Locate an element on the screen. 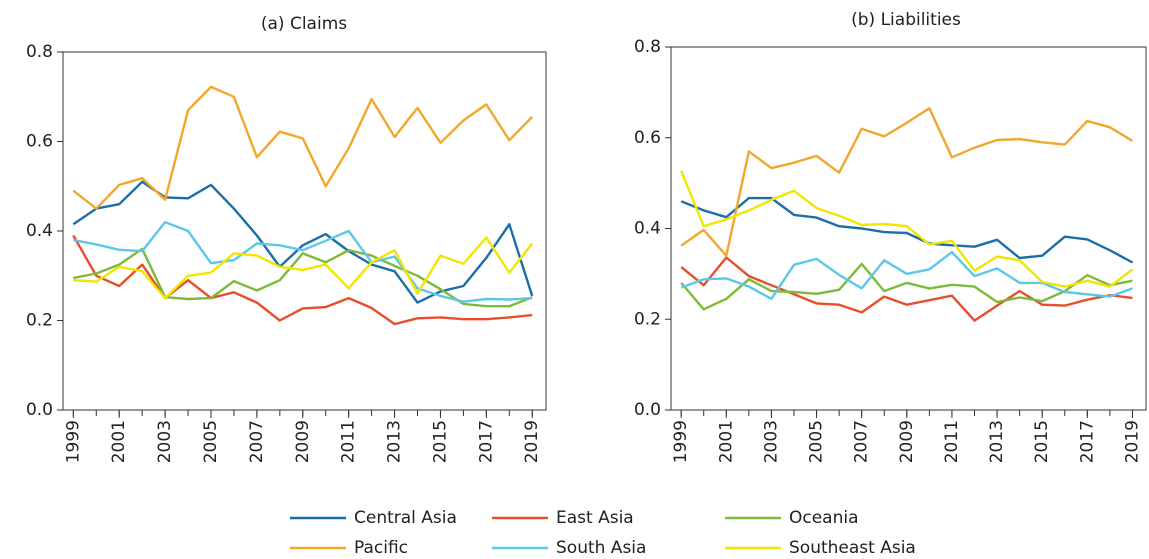 This screenshot has width=1149, height=559. legend-label: Central Asia is located at coordinates (405, 518).